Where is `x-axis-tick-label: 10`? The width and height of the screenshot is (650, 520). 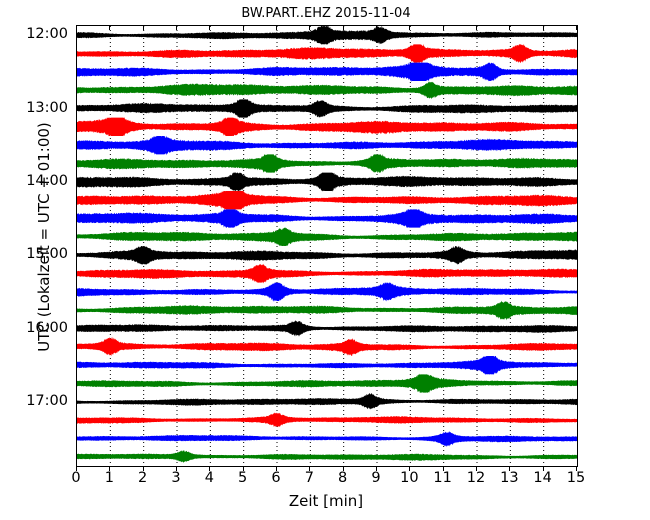
x-axis-tick-label: 10 is located at coordinates (409, 478).